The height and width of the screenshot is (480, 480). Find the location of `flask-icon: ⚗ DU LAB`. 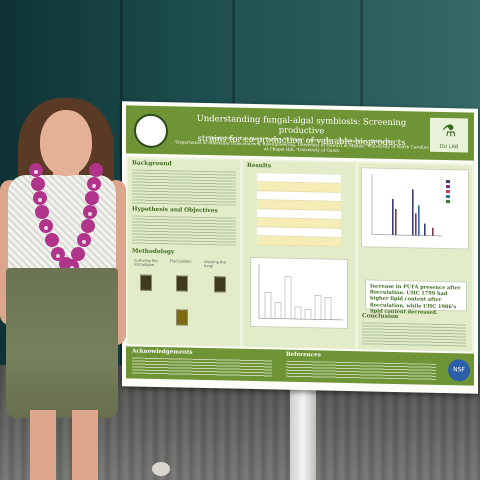

flask-icon: ⚗ DU LAB is located at coordinates (449, 135).